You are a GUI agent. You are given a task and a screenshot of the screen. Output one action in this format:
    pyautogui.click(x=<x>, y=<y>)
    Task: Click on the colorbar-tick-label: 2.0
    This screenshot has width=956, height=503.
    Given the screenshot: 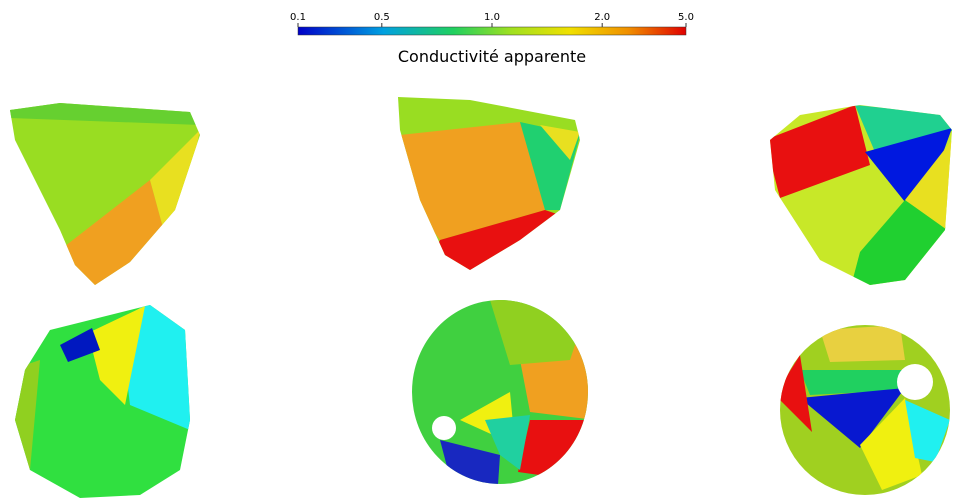 What is the action you would take?
    pyautogui.click(x=602, y=17)
    